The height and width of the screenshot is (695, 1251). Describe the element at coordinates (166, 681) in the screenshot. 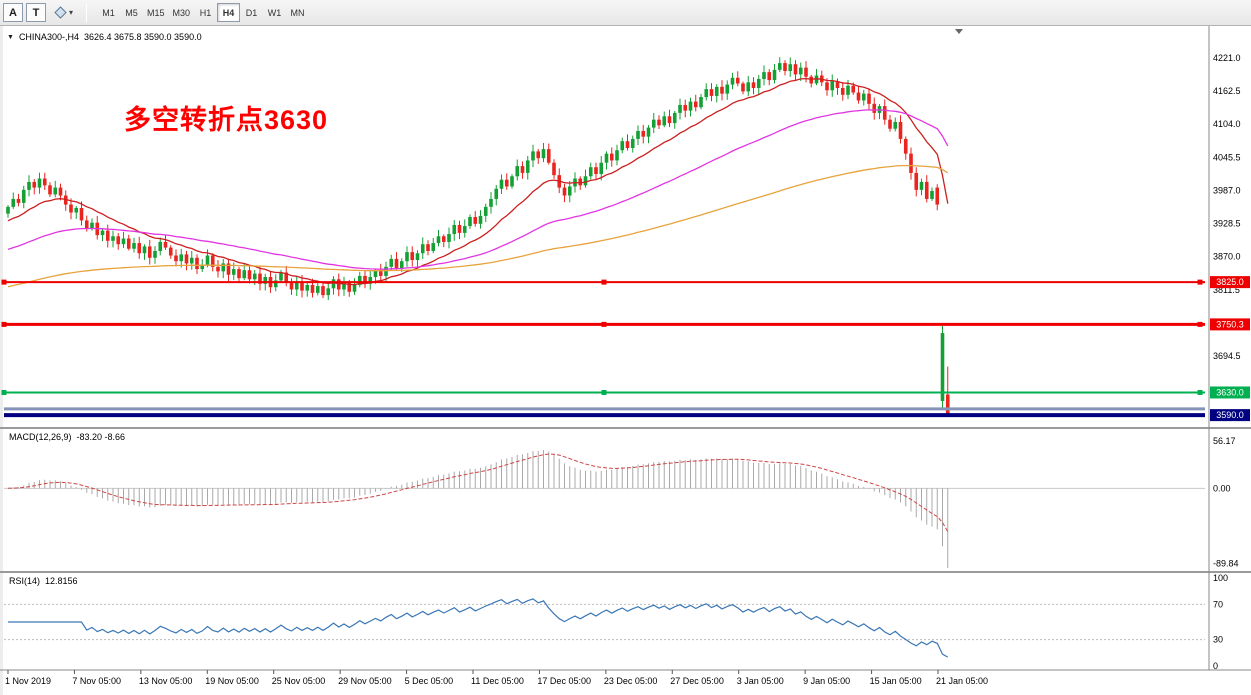

I see `svg-text: 13 Nov 05:00` at that location.